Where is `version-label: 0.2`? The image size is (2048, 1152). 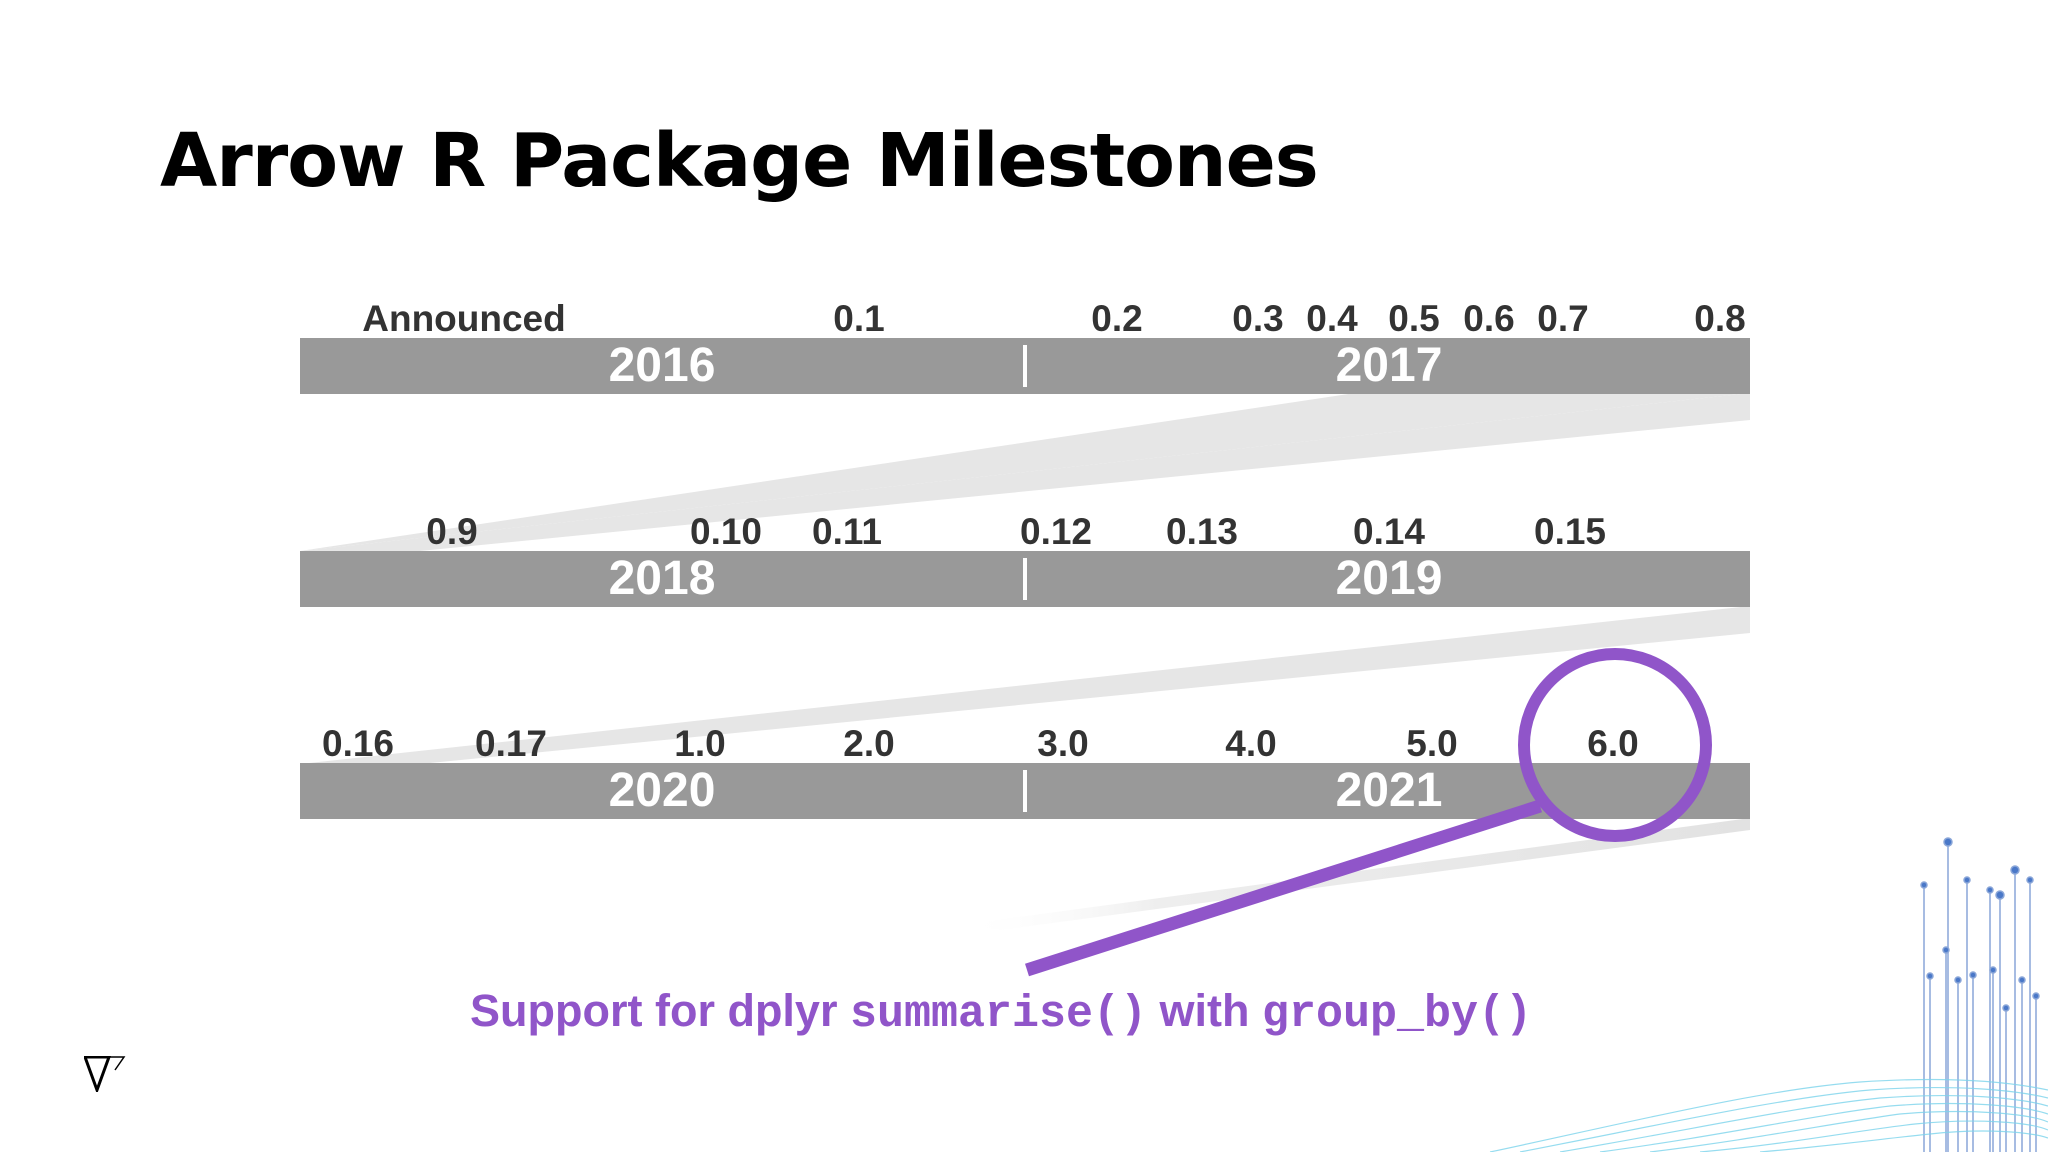 version-label: 0.2 is located at coordinates (1117, 318).